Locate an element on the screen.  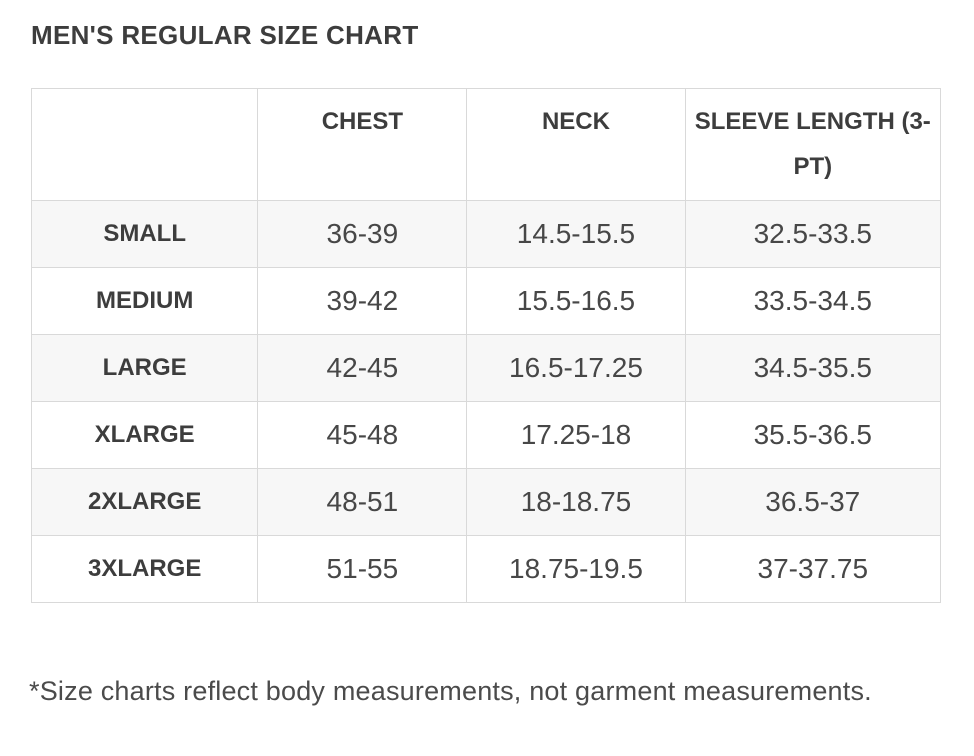
neck-cell: 17.25-18 is located at coordinates (576, 435).